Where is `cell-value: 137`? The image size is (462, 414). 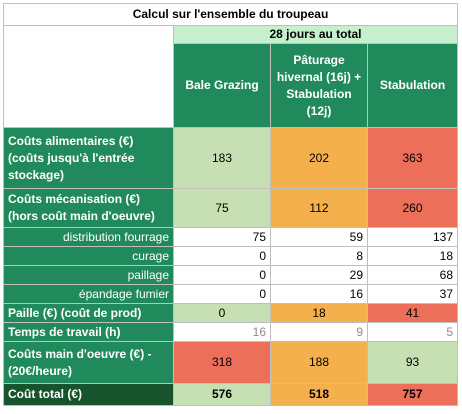 cell-value: 137 is located at coordinates (412, 237).